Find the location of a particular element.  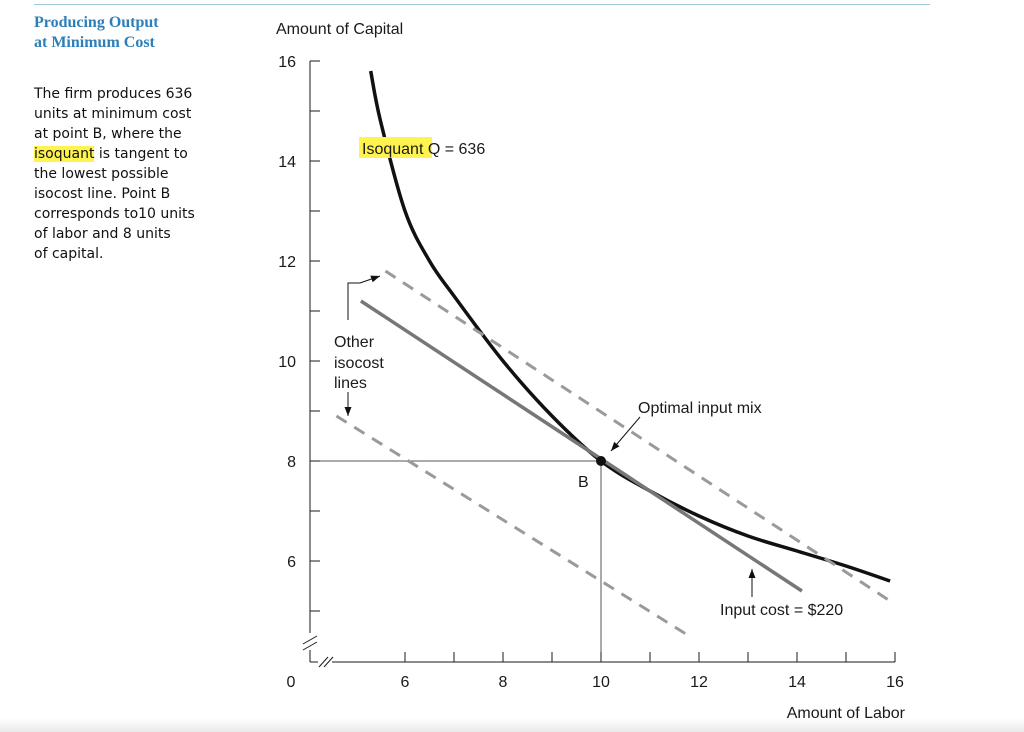

sidebar-title: Producing Output at Minimum Cost is located at coordinates (134, 33).